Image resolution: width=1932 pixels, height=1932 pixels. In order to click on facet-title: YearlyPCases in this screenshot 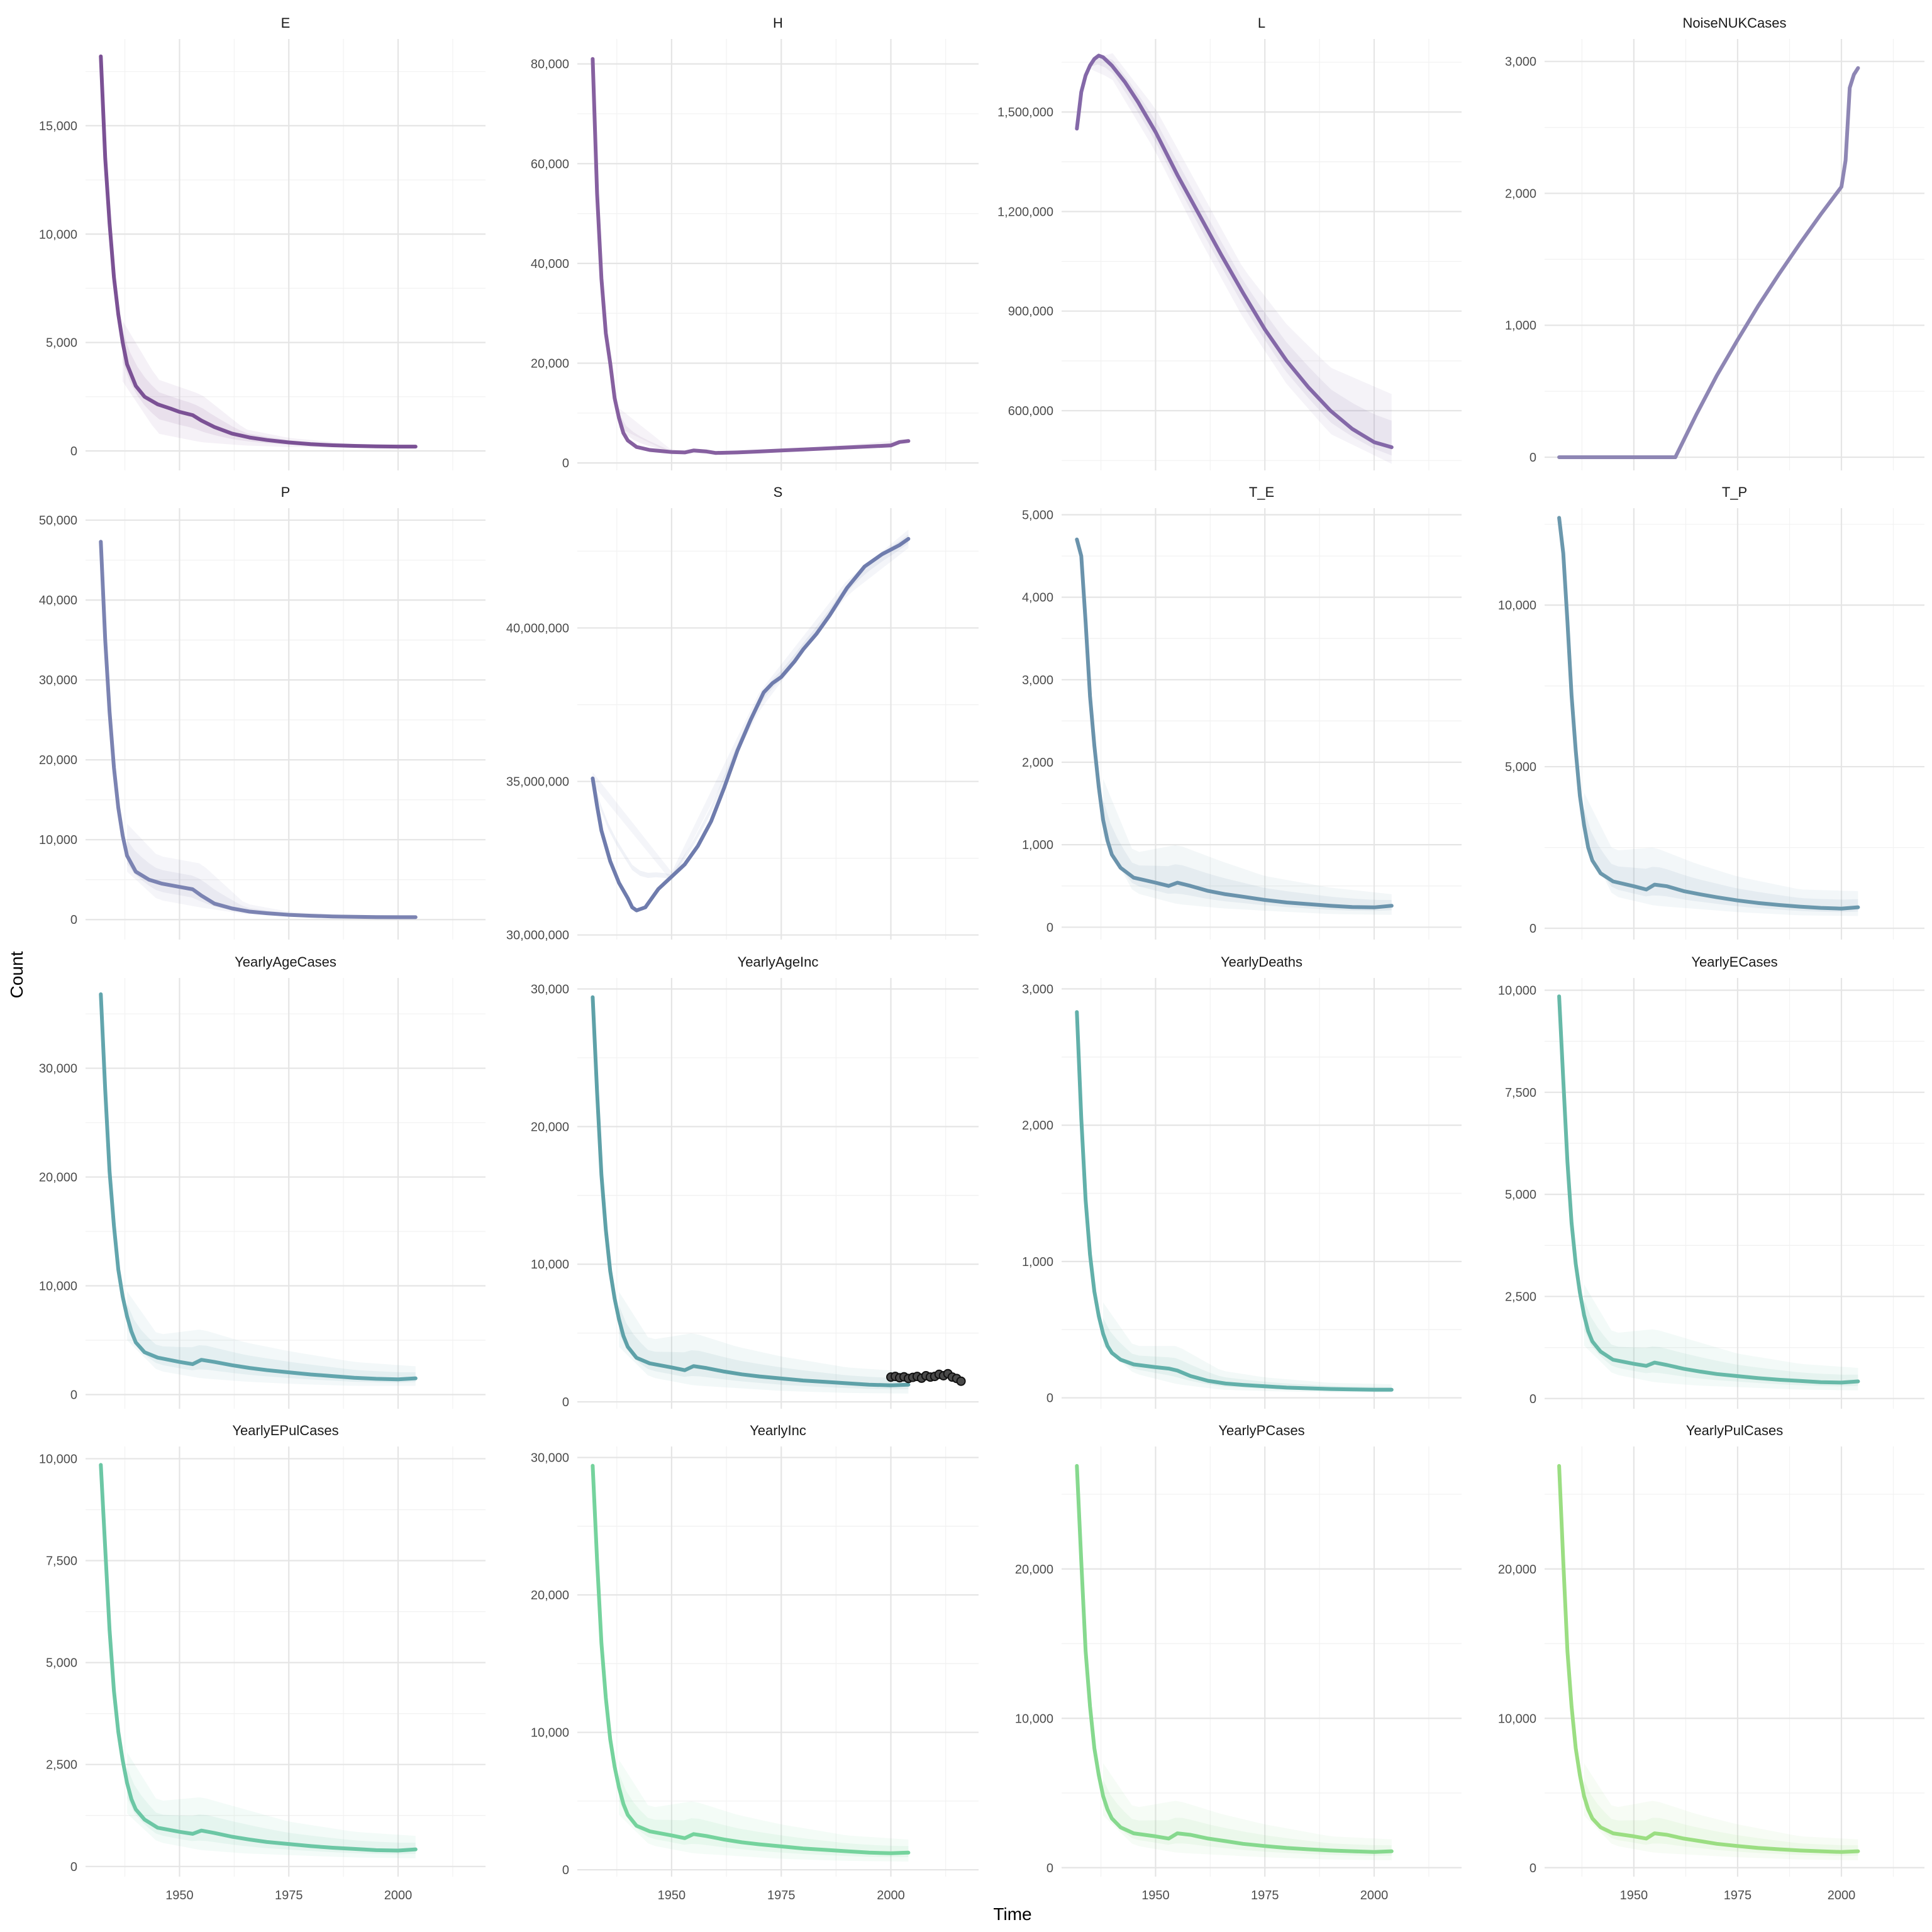, I will do `click(1261, 1430)`.